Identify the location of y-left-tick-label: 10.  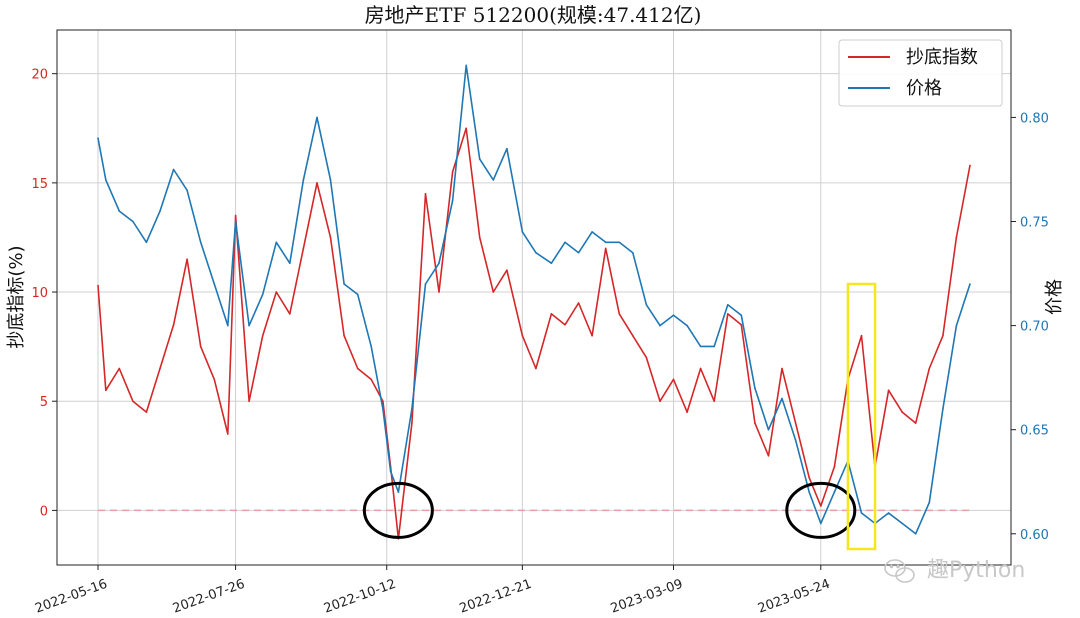
(39, 293).